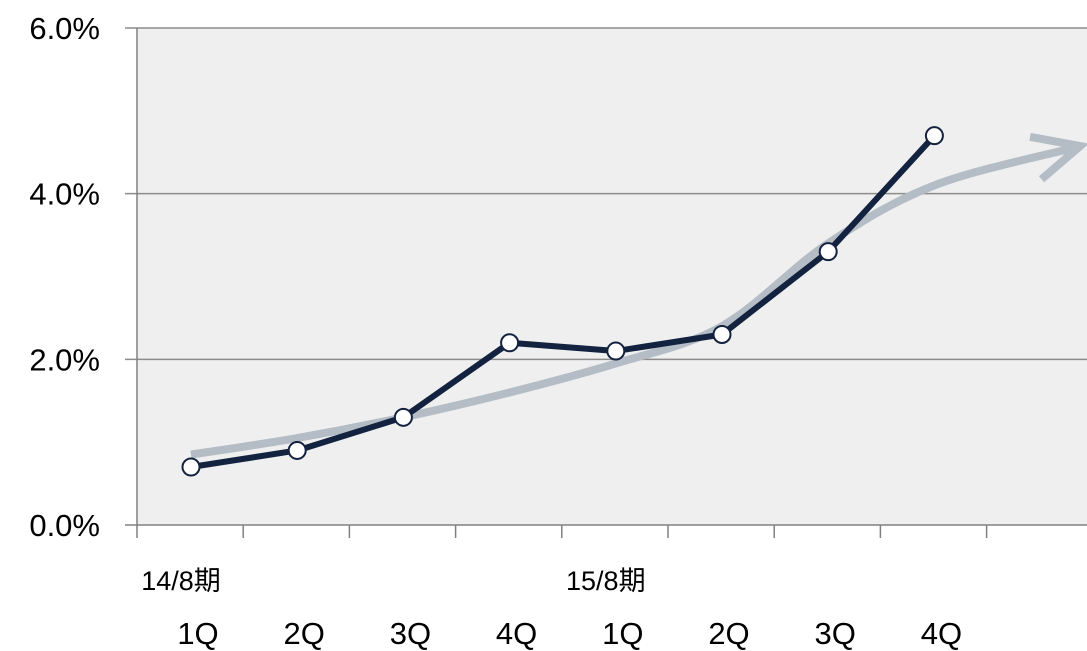 This screenshot has height=651, width=1087. I want to click on y-tick-label: 0.0%, so click(64, 525).